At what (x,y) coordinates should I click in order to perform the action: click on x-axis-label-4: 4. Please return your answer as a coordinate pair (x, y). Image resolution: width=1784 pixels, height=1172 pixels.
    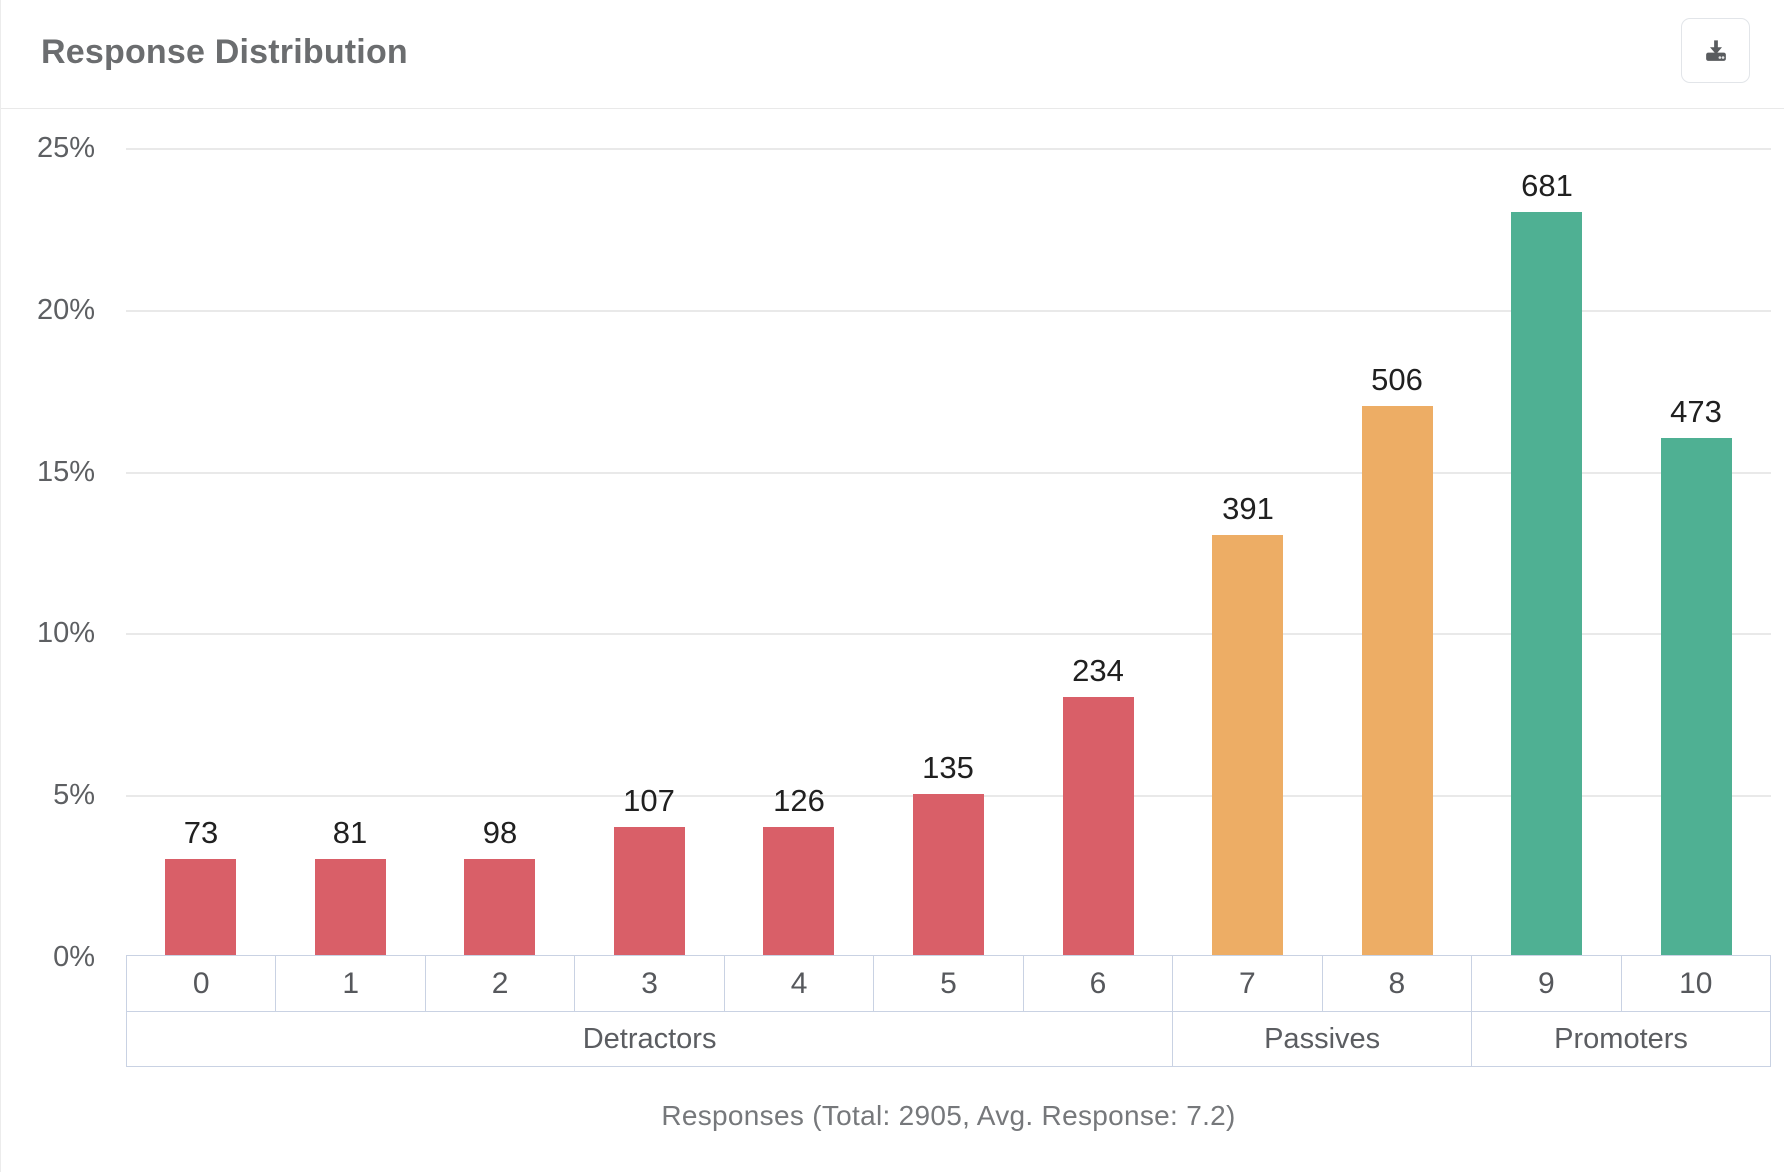
    Looking at the image, I should click on (799, 983).